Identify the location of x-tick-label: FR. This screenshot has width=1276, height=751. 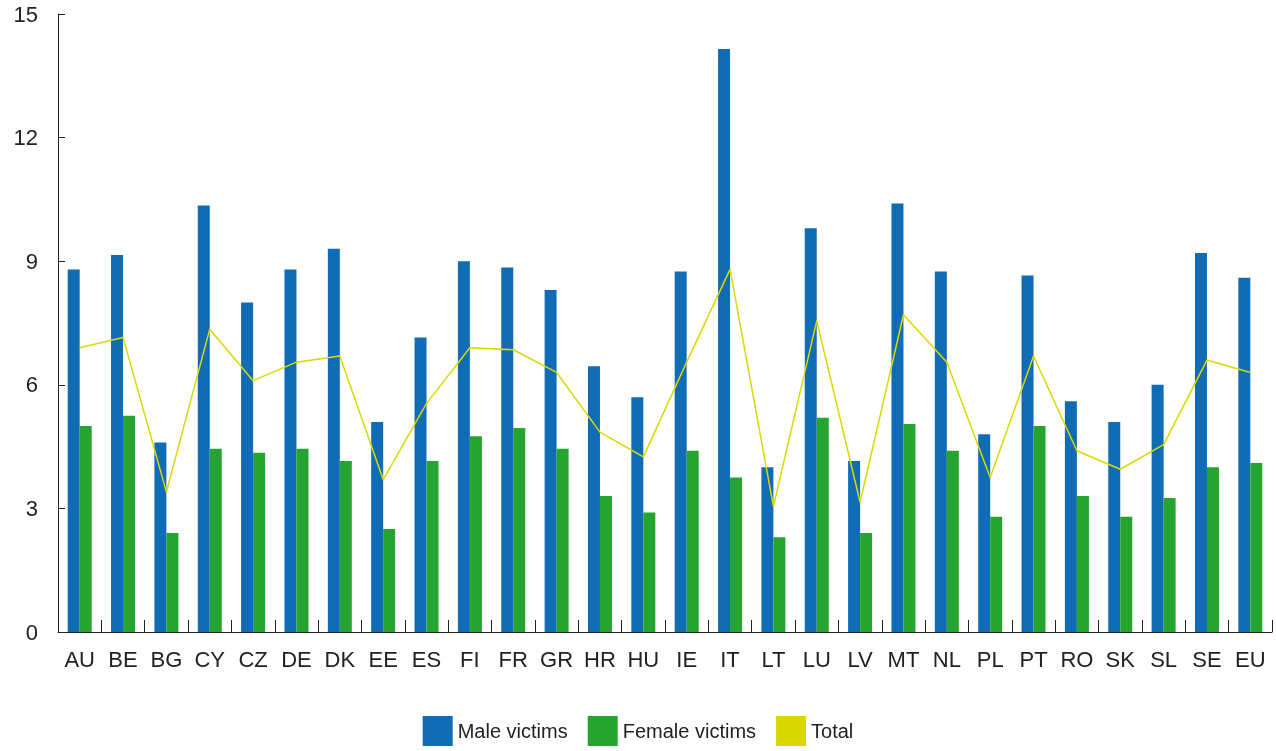
(513, 659).